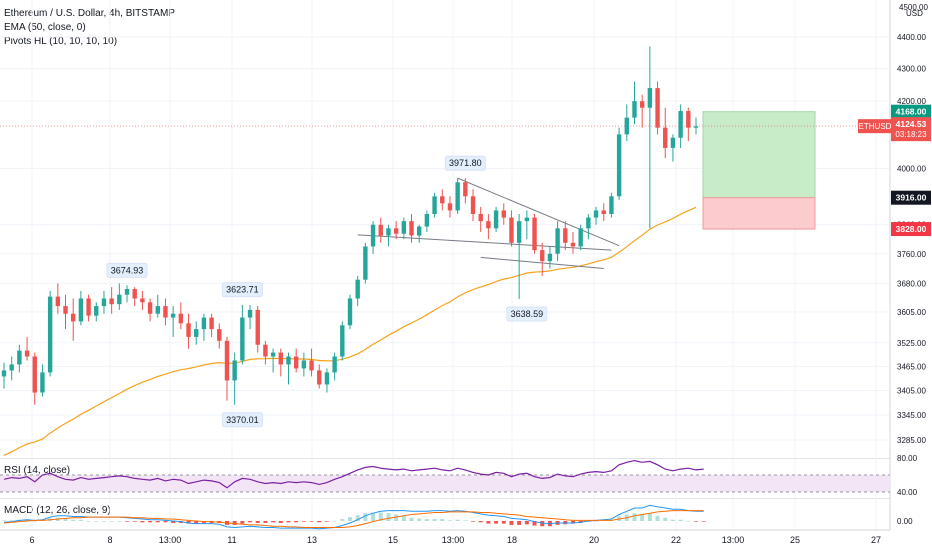  I want to click on price-tick-label-6: 3680.00, so click(911, 283).